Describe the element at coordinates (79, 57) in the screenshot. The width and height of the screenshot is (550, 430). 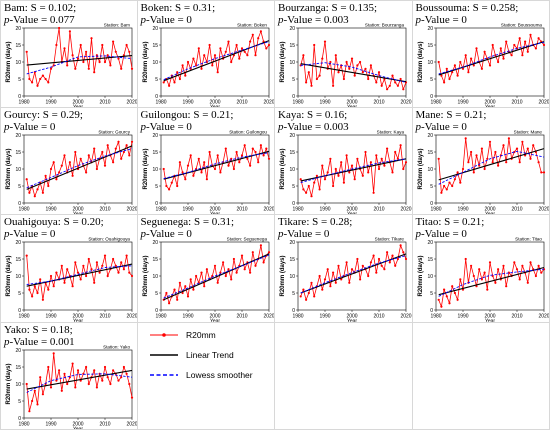
I see `series-line` at that location.